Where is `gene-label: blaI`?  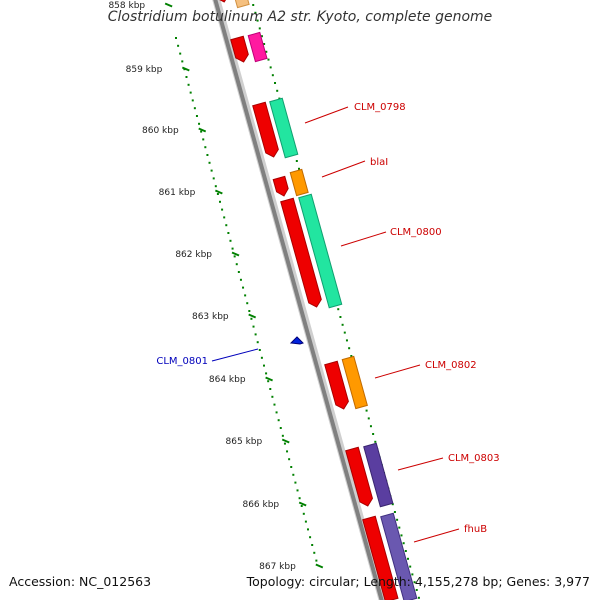
gene-label: blaI is located at coordinates (379, 162).